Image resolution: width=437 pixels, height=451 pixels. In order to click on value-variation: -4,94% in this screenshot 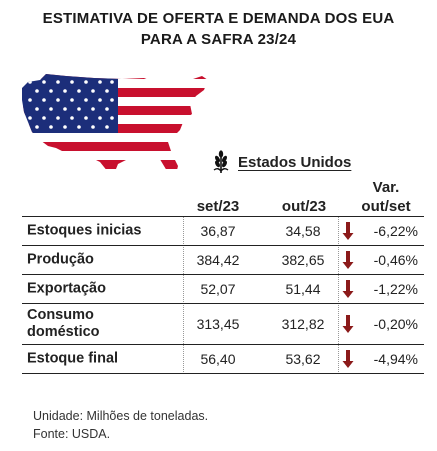, I will do `click(395, 359)`.